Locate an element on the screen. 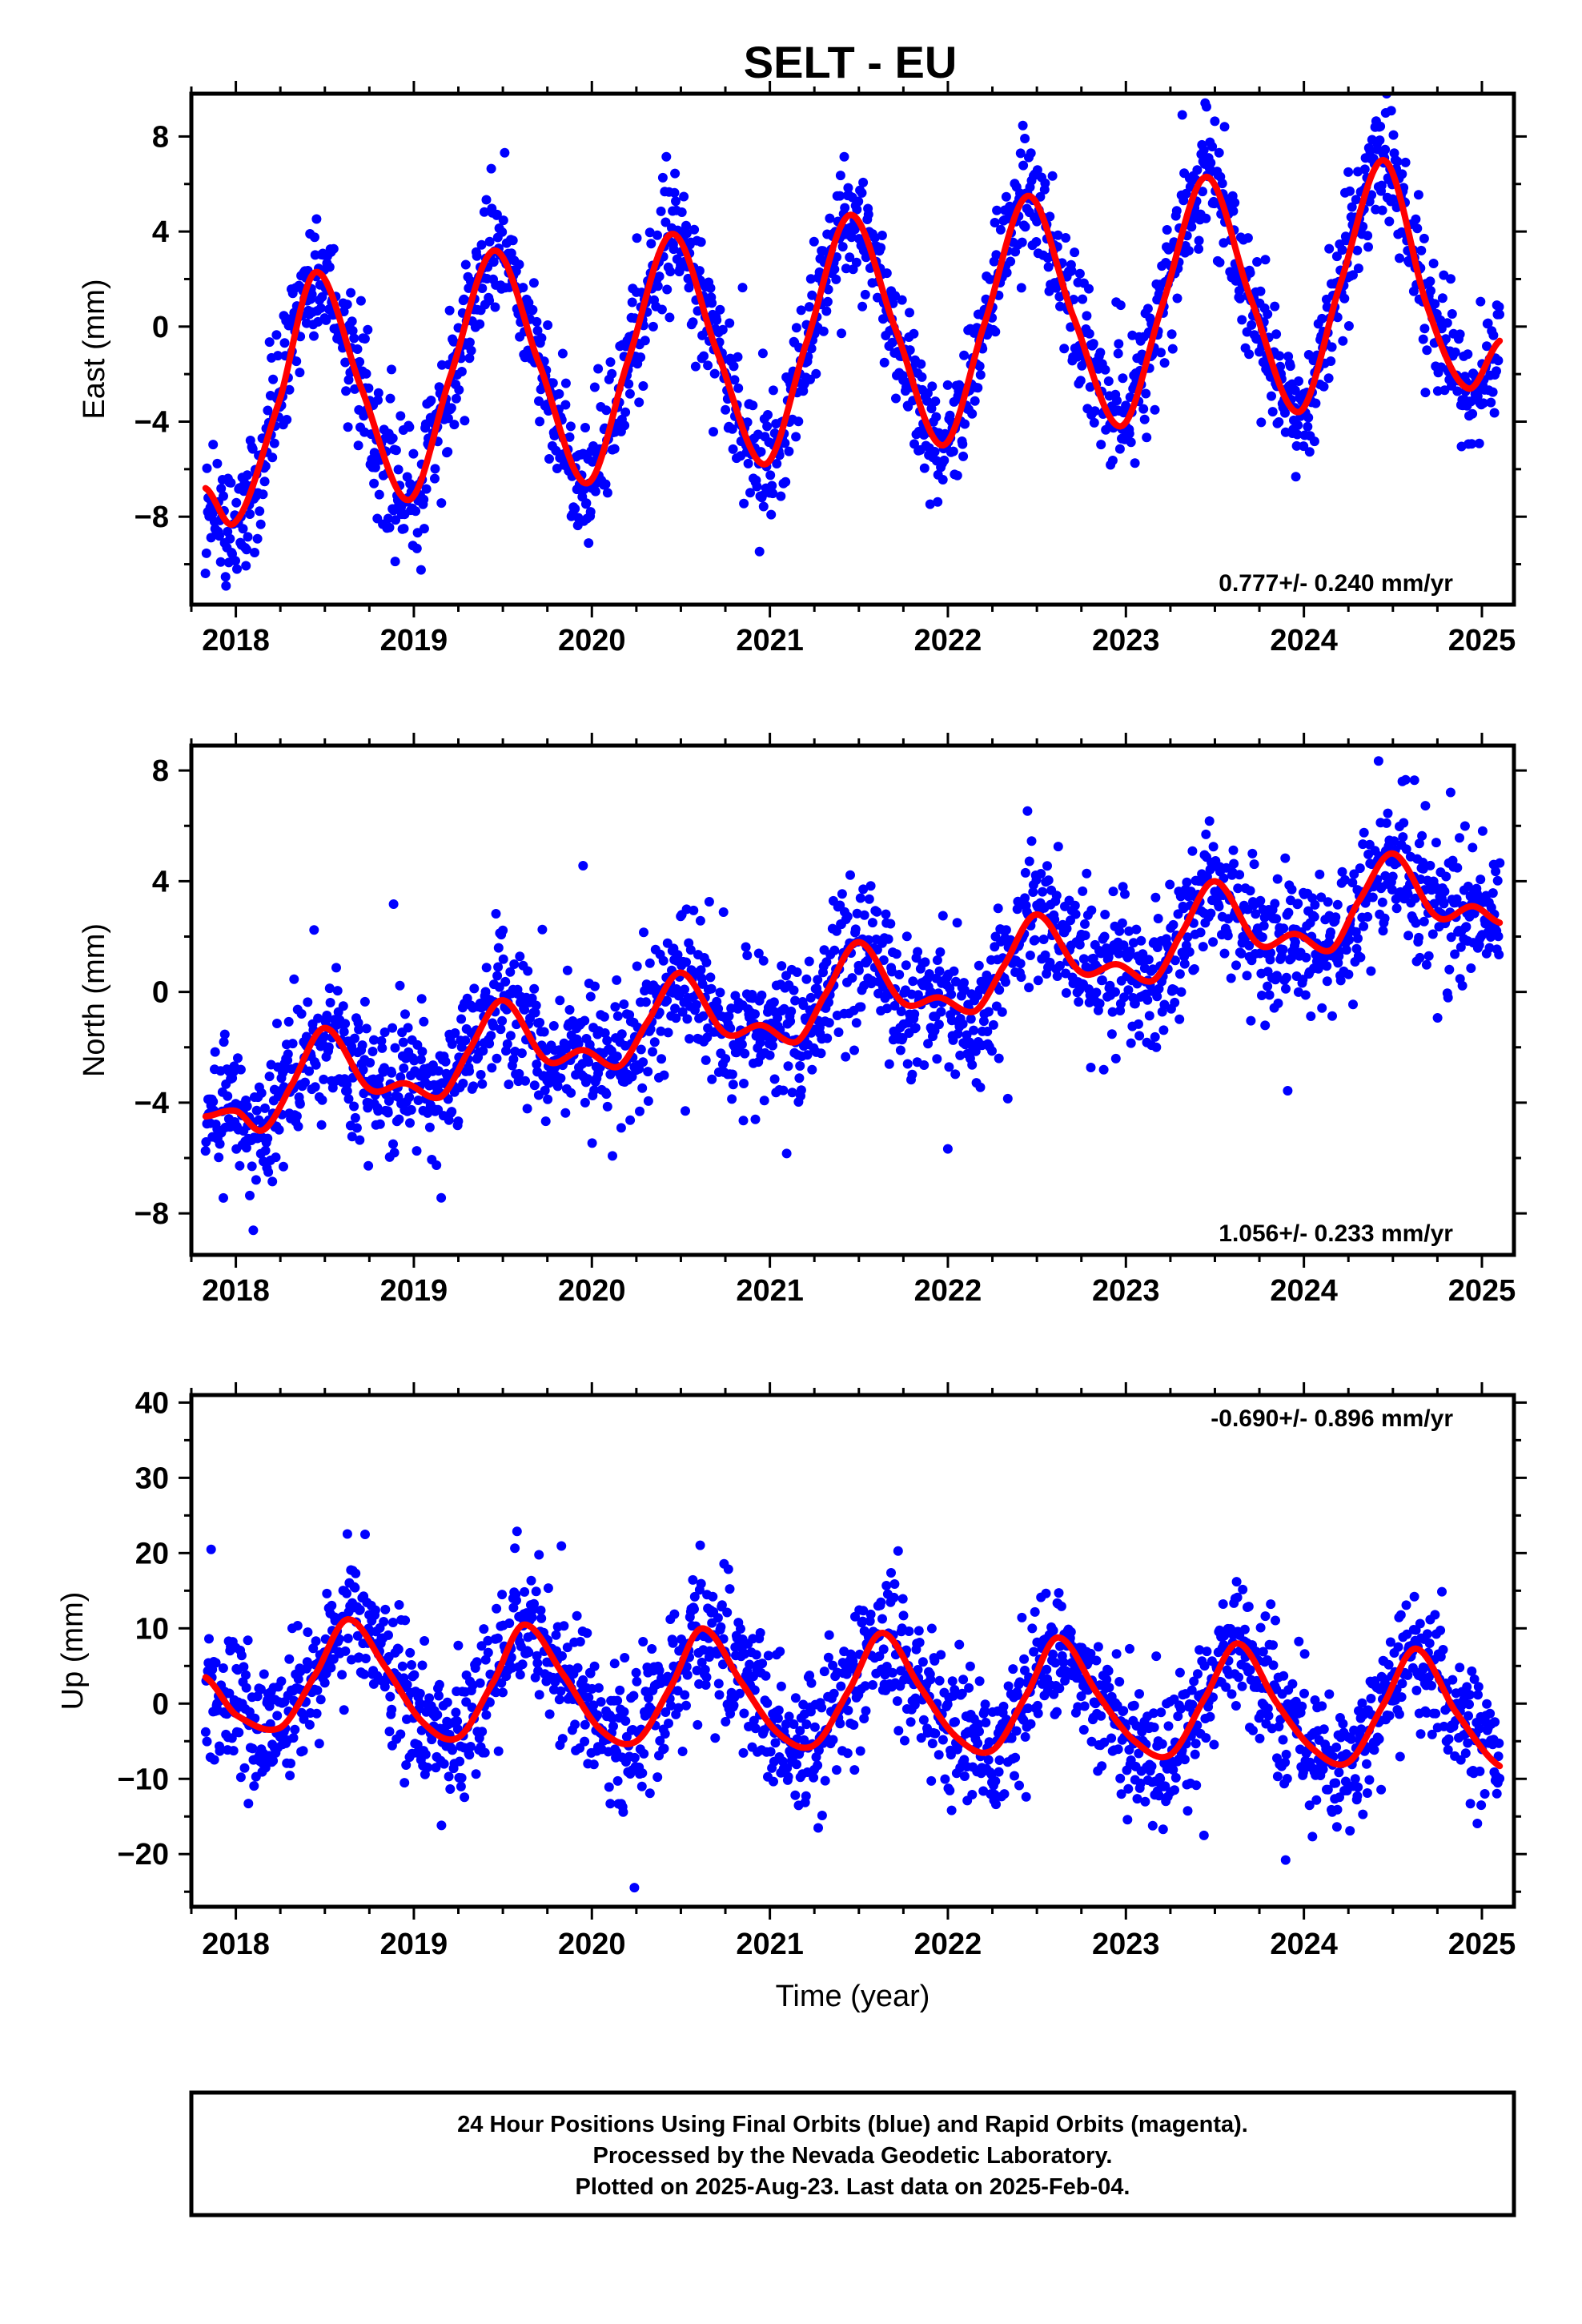  east-x-tick-label: 2018 is located at coordinates (236, 640).